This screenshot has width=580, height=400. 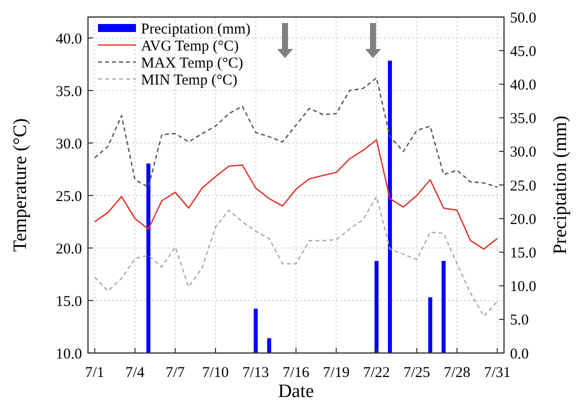 I want to click on legend-label: Preciptation (mm), so click(x=196, y=29).